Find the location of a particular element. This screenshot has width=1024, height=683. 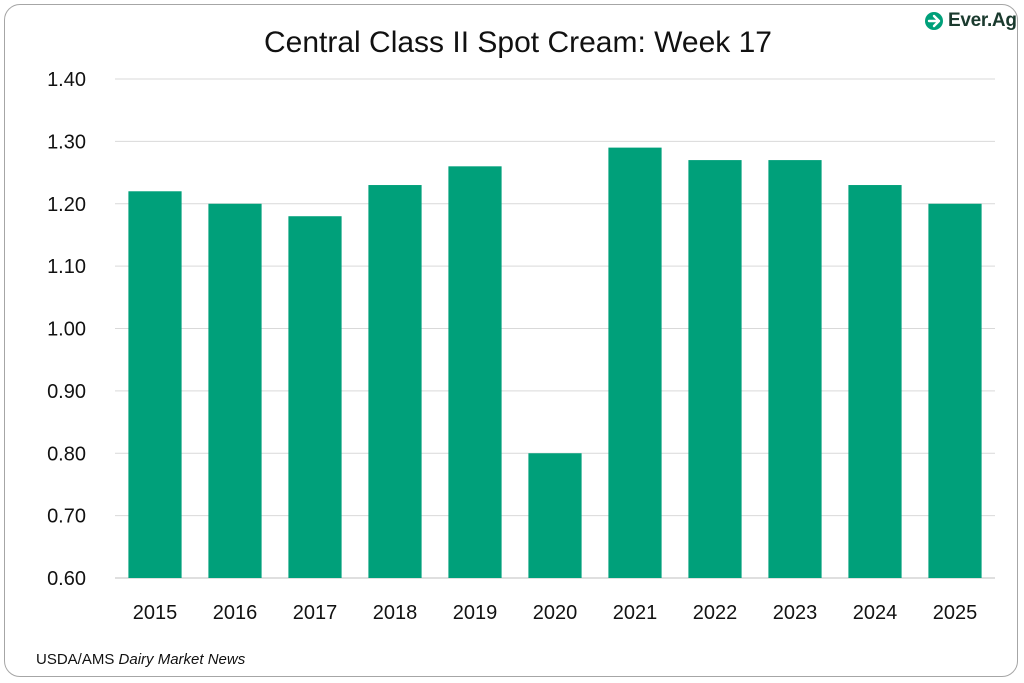

x-tick-label: 2019 is located at coordinates (475, 613).